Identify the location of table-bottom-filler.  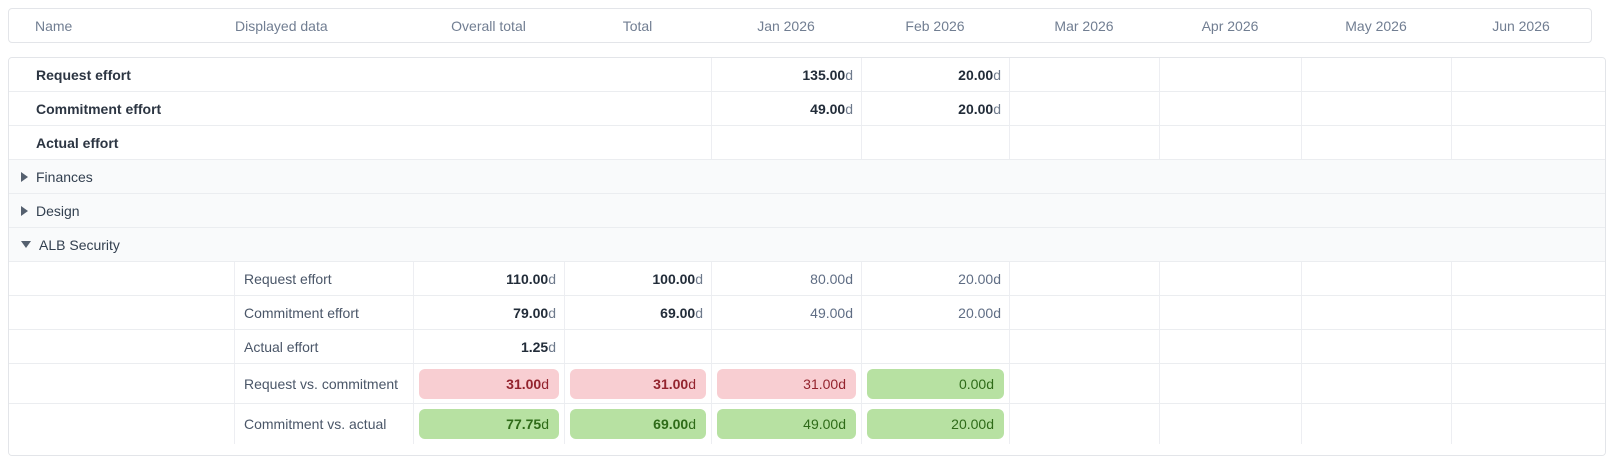
(807, 449).